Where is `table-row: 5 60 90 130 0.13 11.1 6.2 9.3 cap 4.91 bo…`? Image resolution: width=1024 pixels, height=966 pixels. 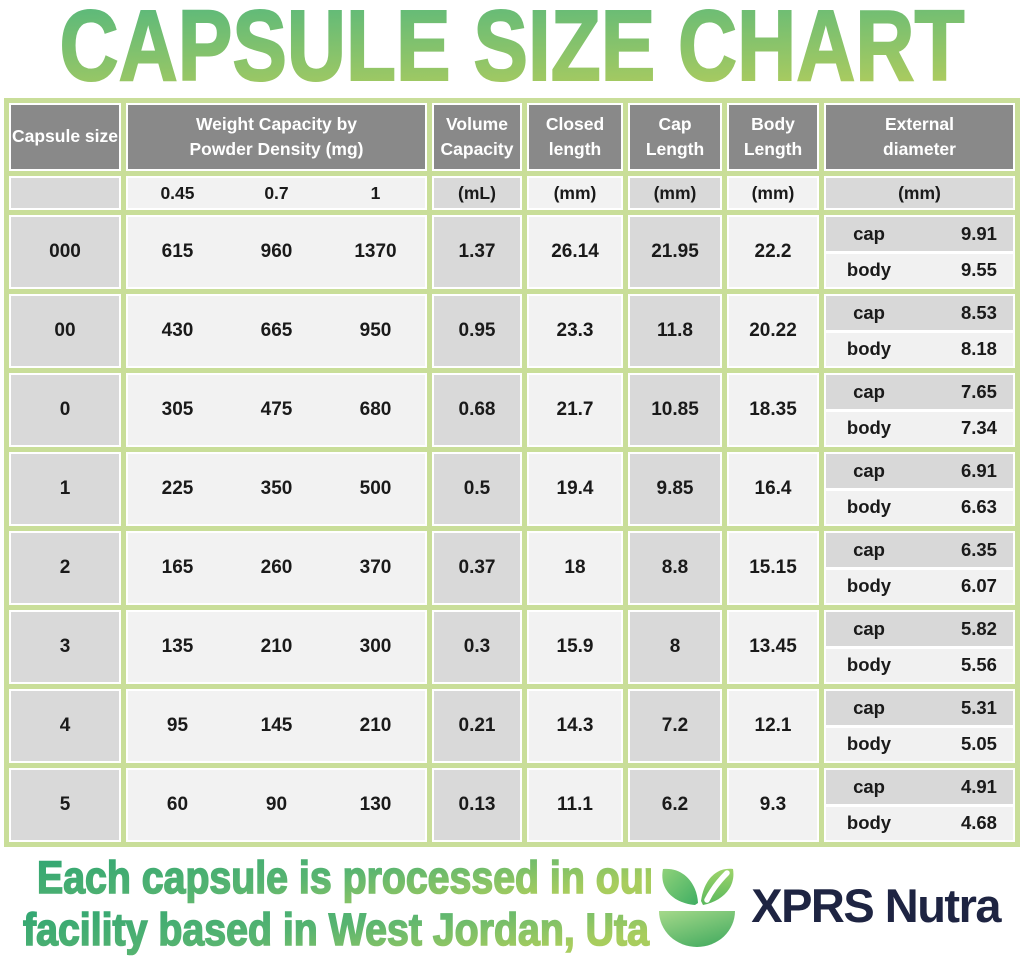
table-row: 5 60 90 130 0.13 11.1 6.2 9.3 cap 4.91 bo… is located at coordinates (511, 805).